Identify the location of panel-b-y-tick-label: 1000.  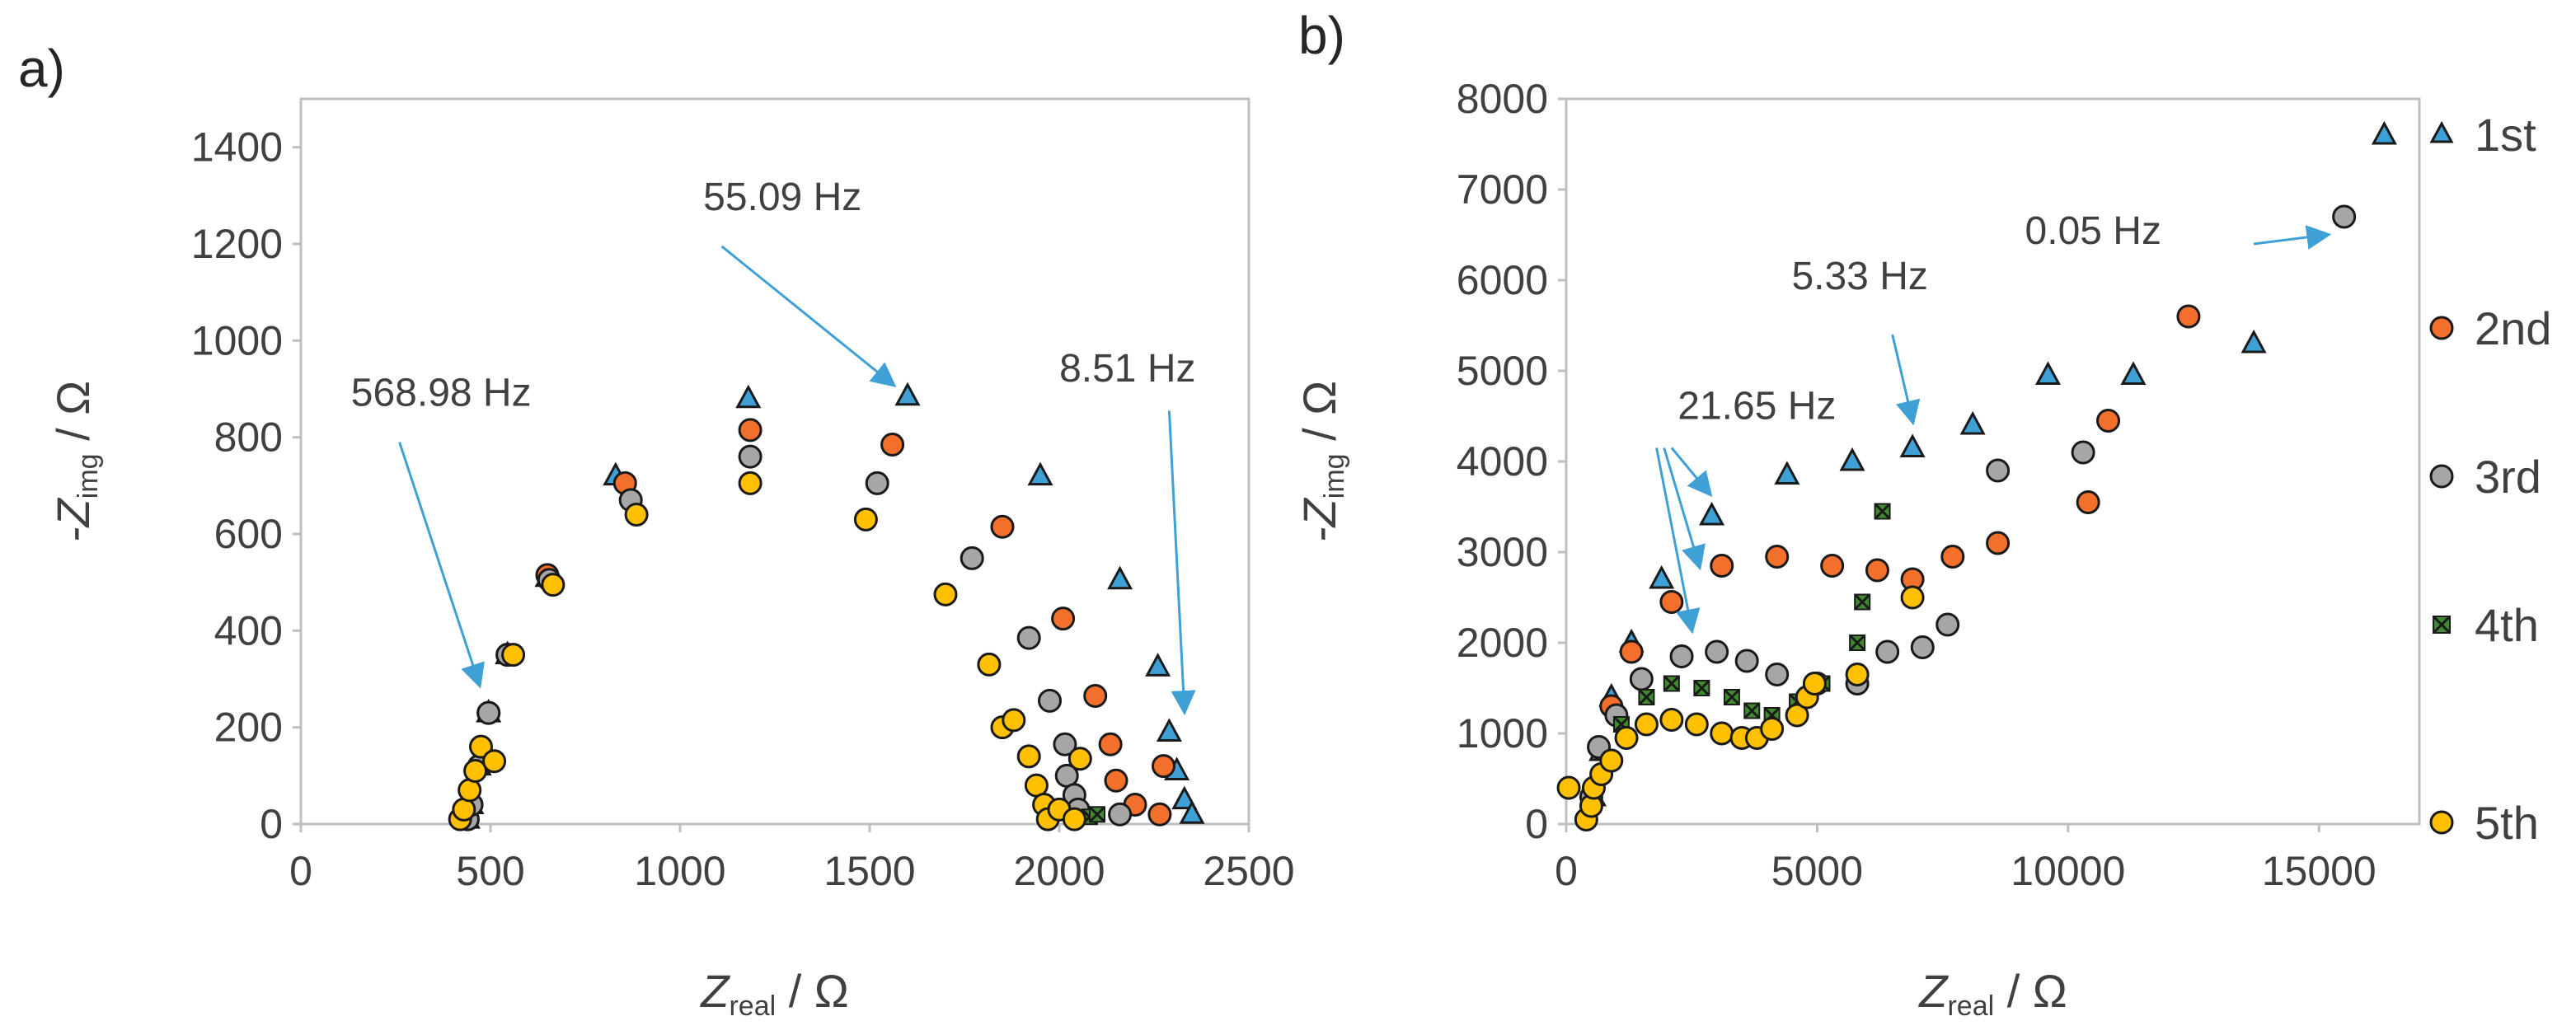
(1503, 733).